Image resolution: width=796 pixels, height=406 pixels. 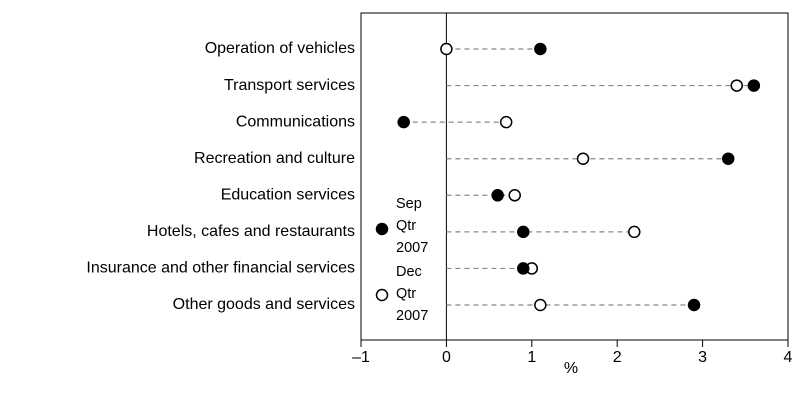 I want to click on x-tick-label: 0, so click(x=446, y=357).